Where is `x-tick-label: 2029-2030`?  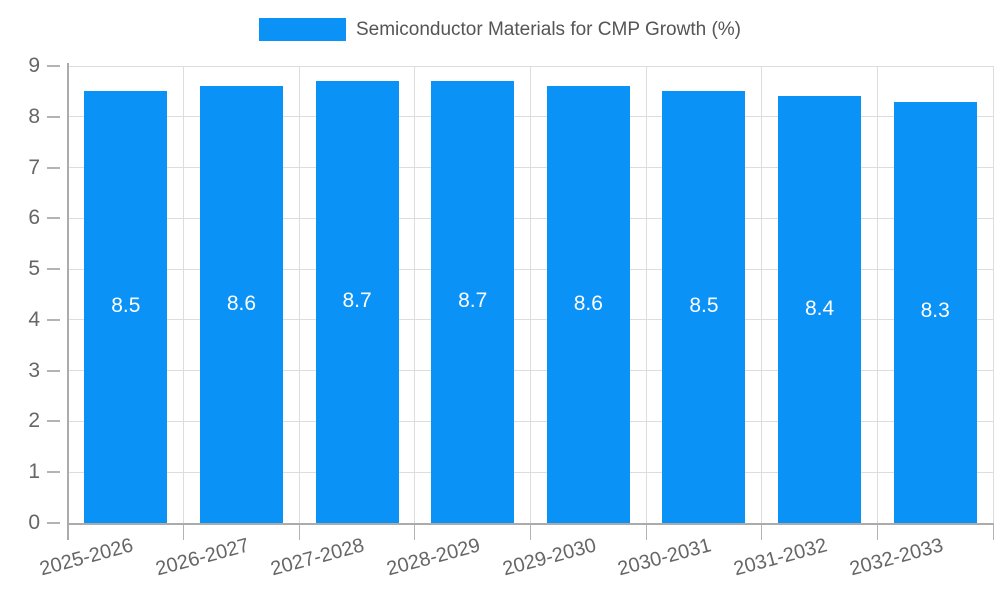 x-tick-label: 2029-2030 is located at coordinates (549, 557).